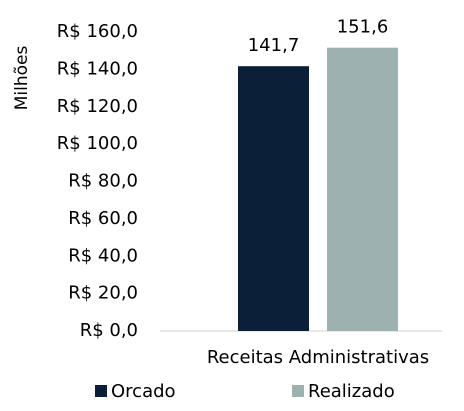 This screenshot has height=411, width=464. Describe the element at coordinates (351, 391) in the screenshot. I see `legend-label: Realizado` at that location.